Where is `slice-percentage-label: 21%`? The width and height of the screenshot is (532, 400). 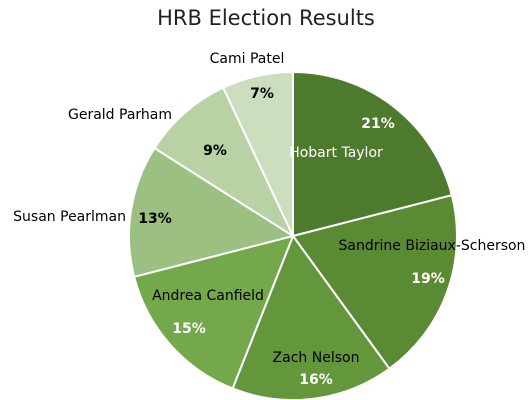 slice-percentage-label: 21% is located at coordinates (378, 124).